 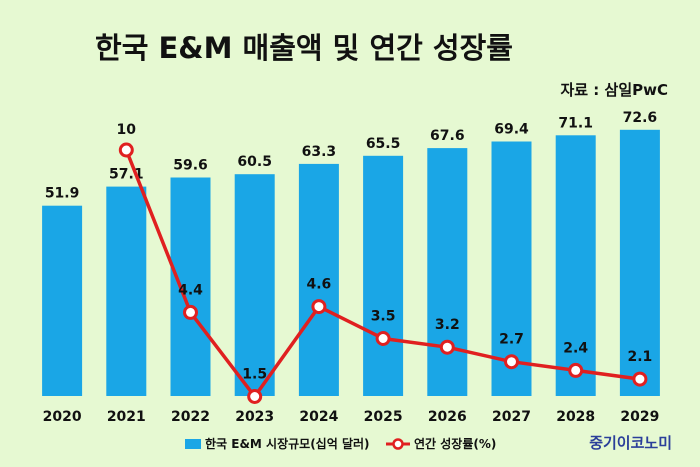 I want to click on bar-2022, so click(x=190, y=286).